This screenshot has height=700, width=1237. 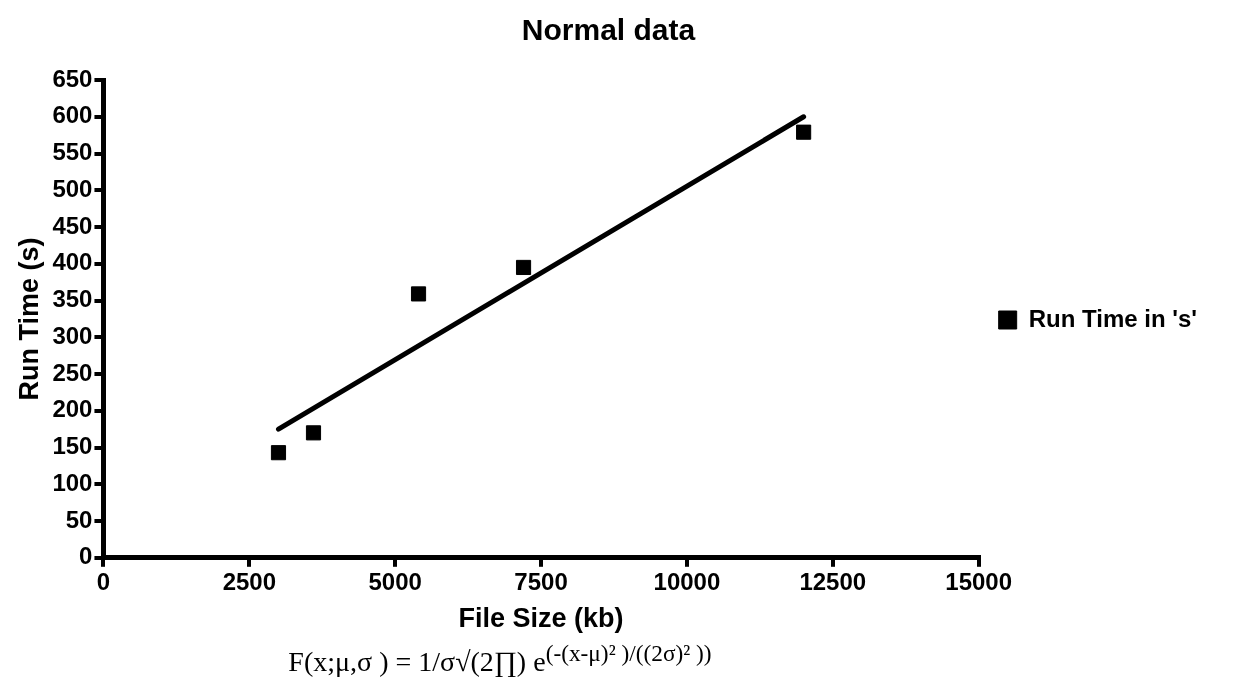 I want to click on y-tick-label: 100, so click(x=72, y=482).